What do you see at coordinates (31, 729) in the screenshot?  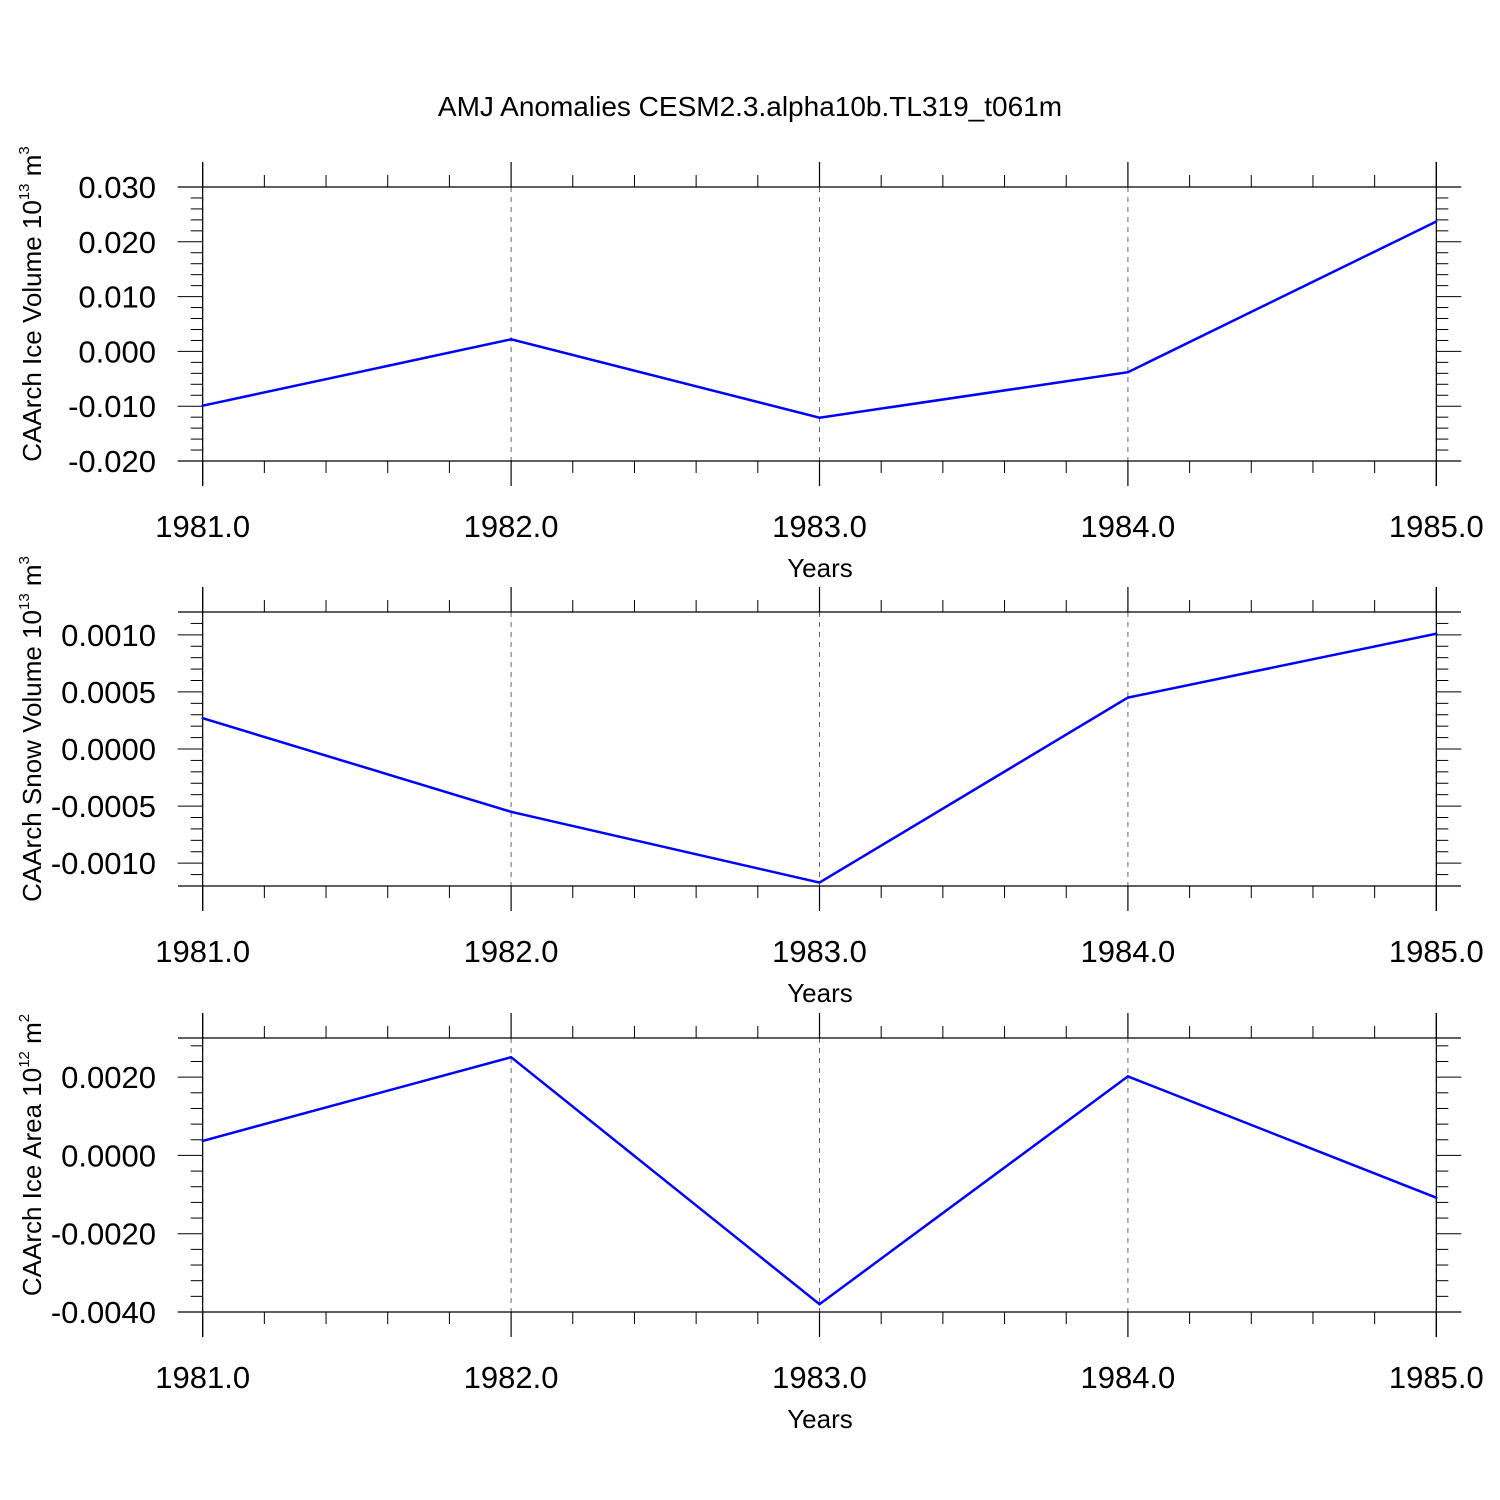 I see `y-axis-title: CAArch Snow Volume 1013 m3` at bounding box center [31, 729].